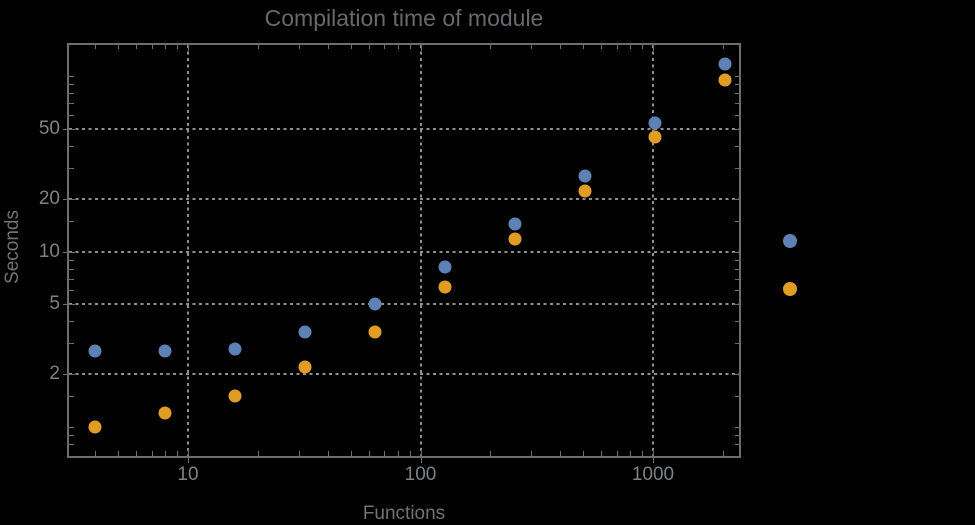  What do you see at coordinates (54, 374) in the screenshot?
I see `y-tick-label: 2` at bounding box center [54, 374].